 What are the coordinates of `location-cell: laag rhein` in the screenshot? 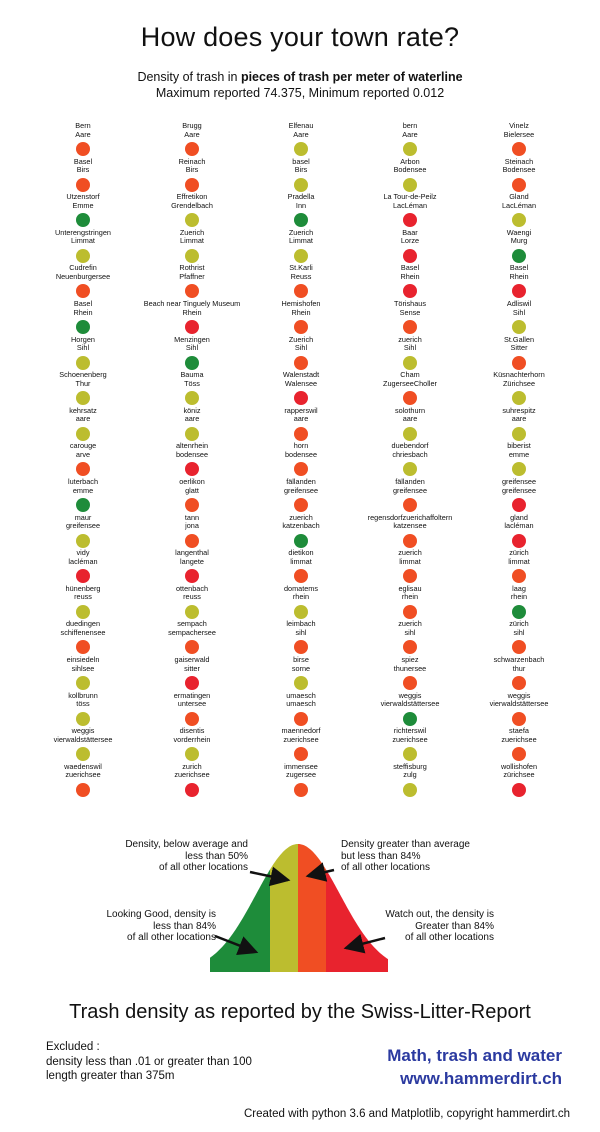 It's located at (519, 601).